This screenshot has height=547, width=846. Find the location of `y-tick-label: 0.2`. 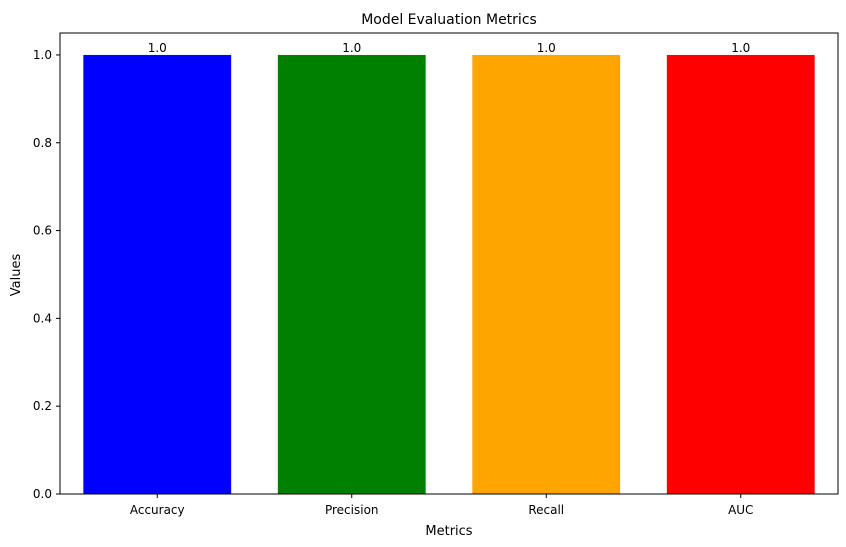

y-tick-label: 0.2 is located at coordinates (42, 406).